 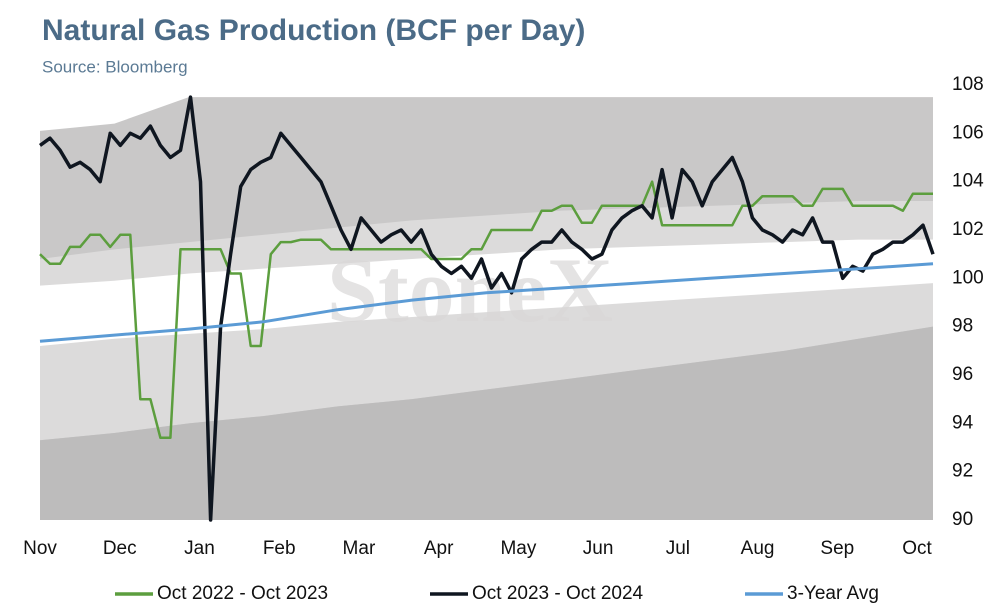 I want to click on series-line, so click(x=486, y=302).